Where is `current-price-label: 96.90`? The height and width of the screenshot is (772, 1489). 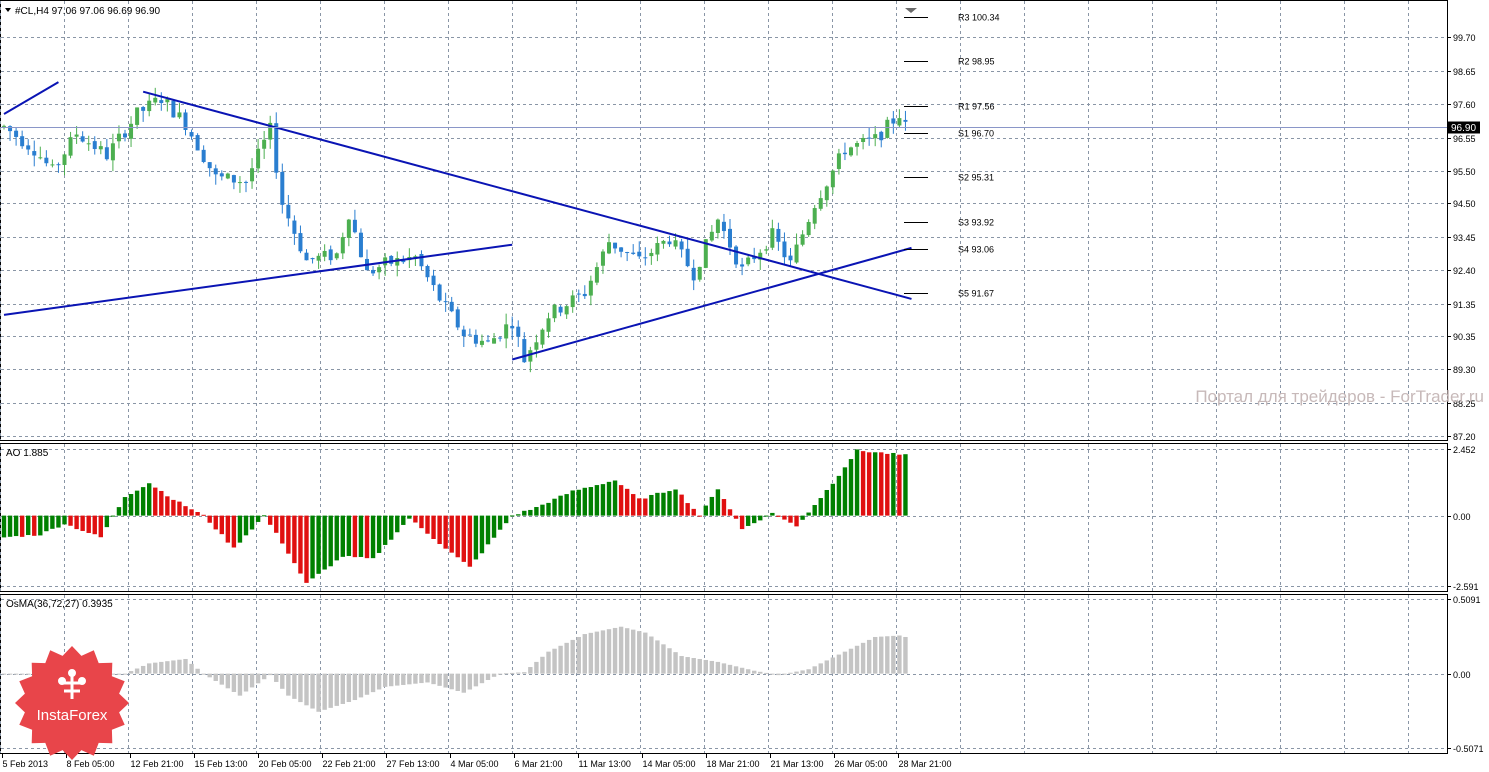 current-price-label: 96.90 is located at coordinates (1463, 128).